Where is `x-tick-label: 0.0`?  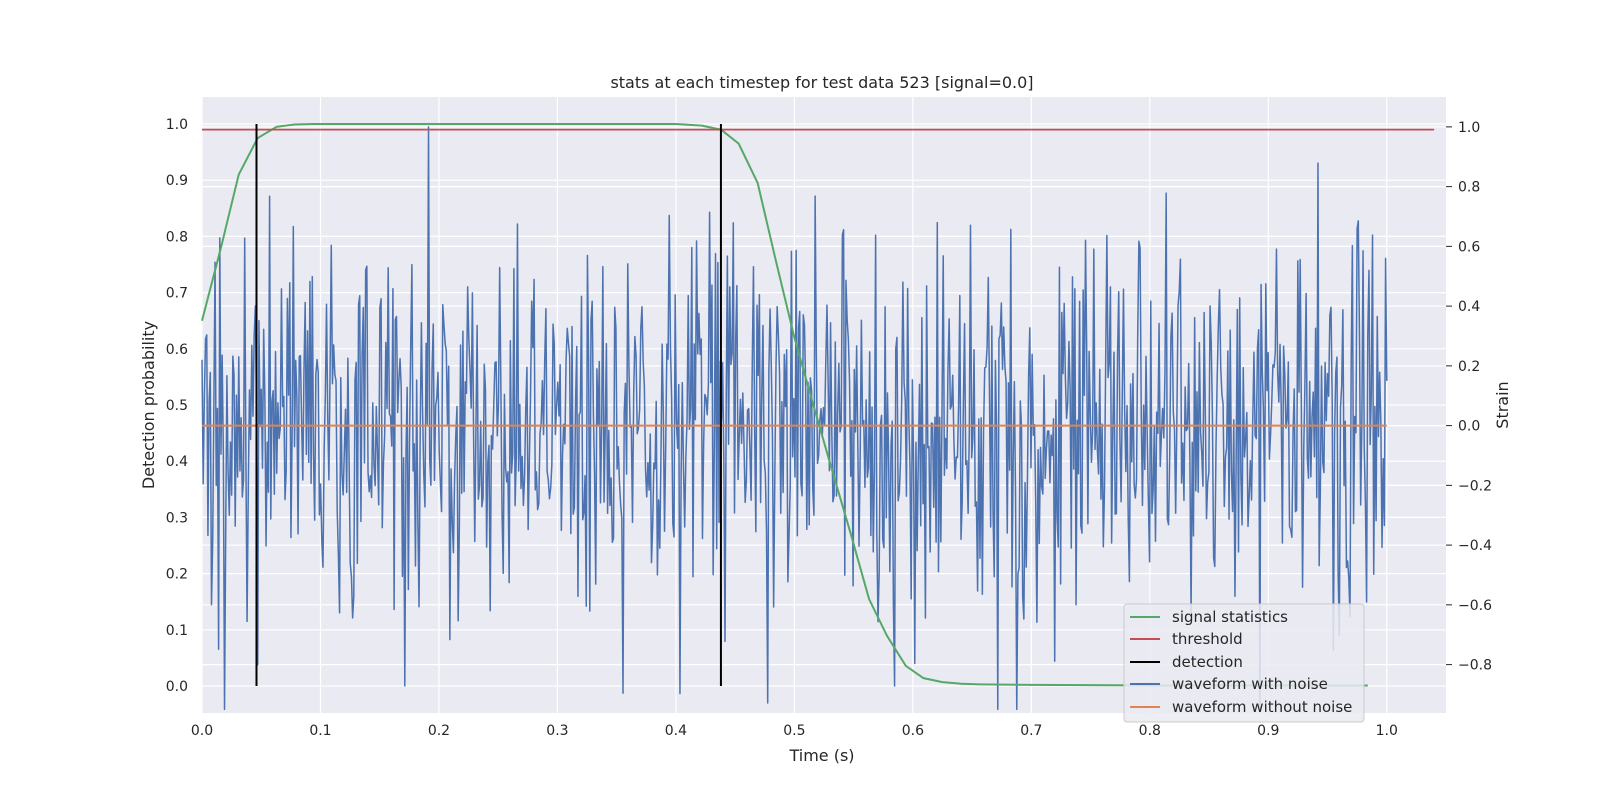
x-tick-label: 0.0 is located at coordinates (202, 731).